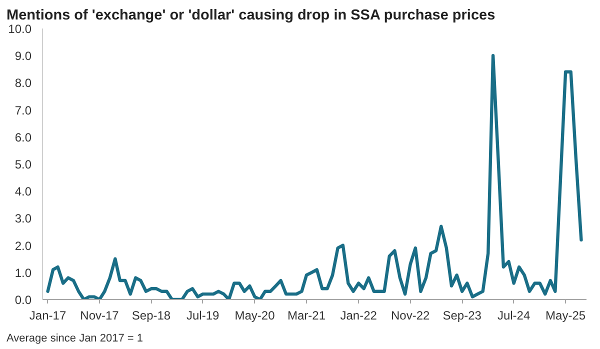 Image resolution: width=600 pixels, height=349 pixels. Describe the element at coordinates (23, 219) in the screenshot. I see `y-tick-label: 3.0` at that location.